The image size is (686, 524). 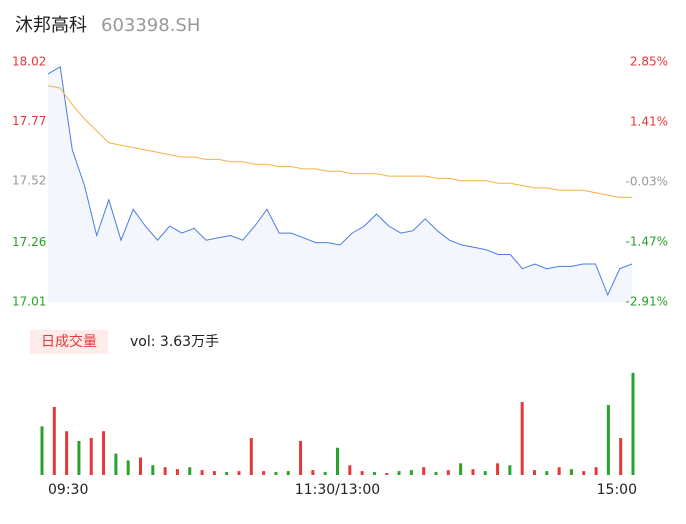 What do you see at coordinates (150, 25) in the screenshot?
I see `stock-code: 603398.SH` at bounding box center [150, 25].